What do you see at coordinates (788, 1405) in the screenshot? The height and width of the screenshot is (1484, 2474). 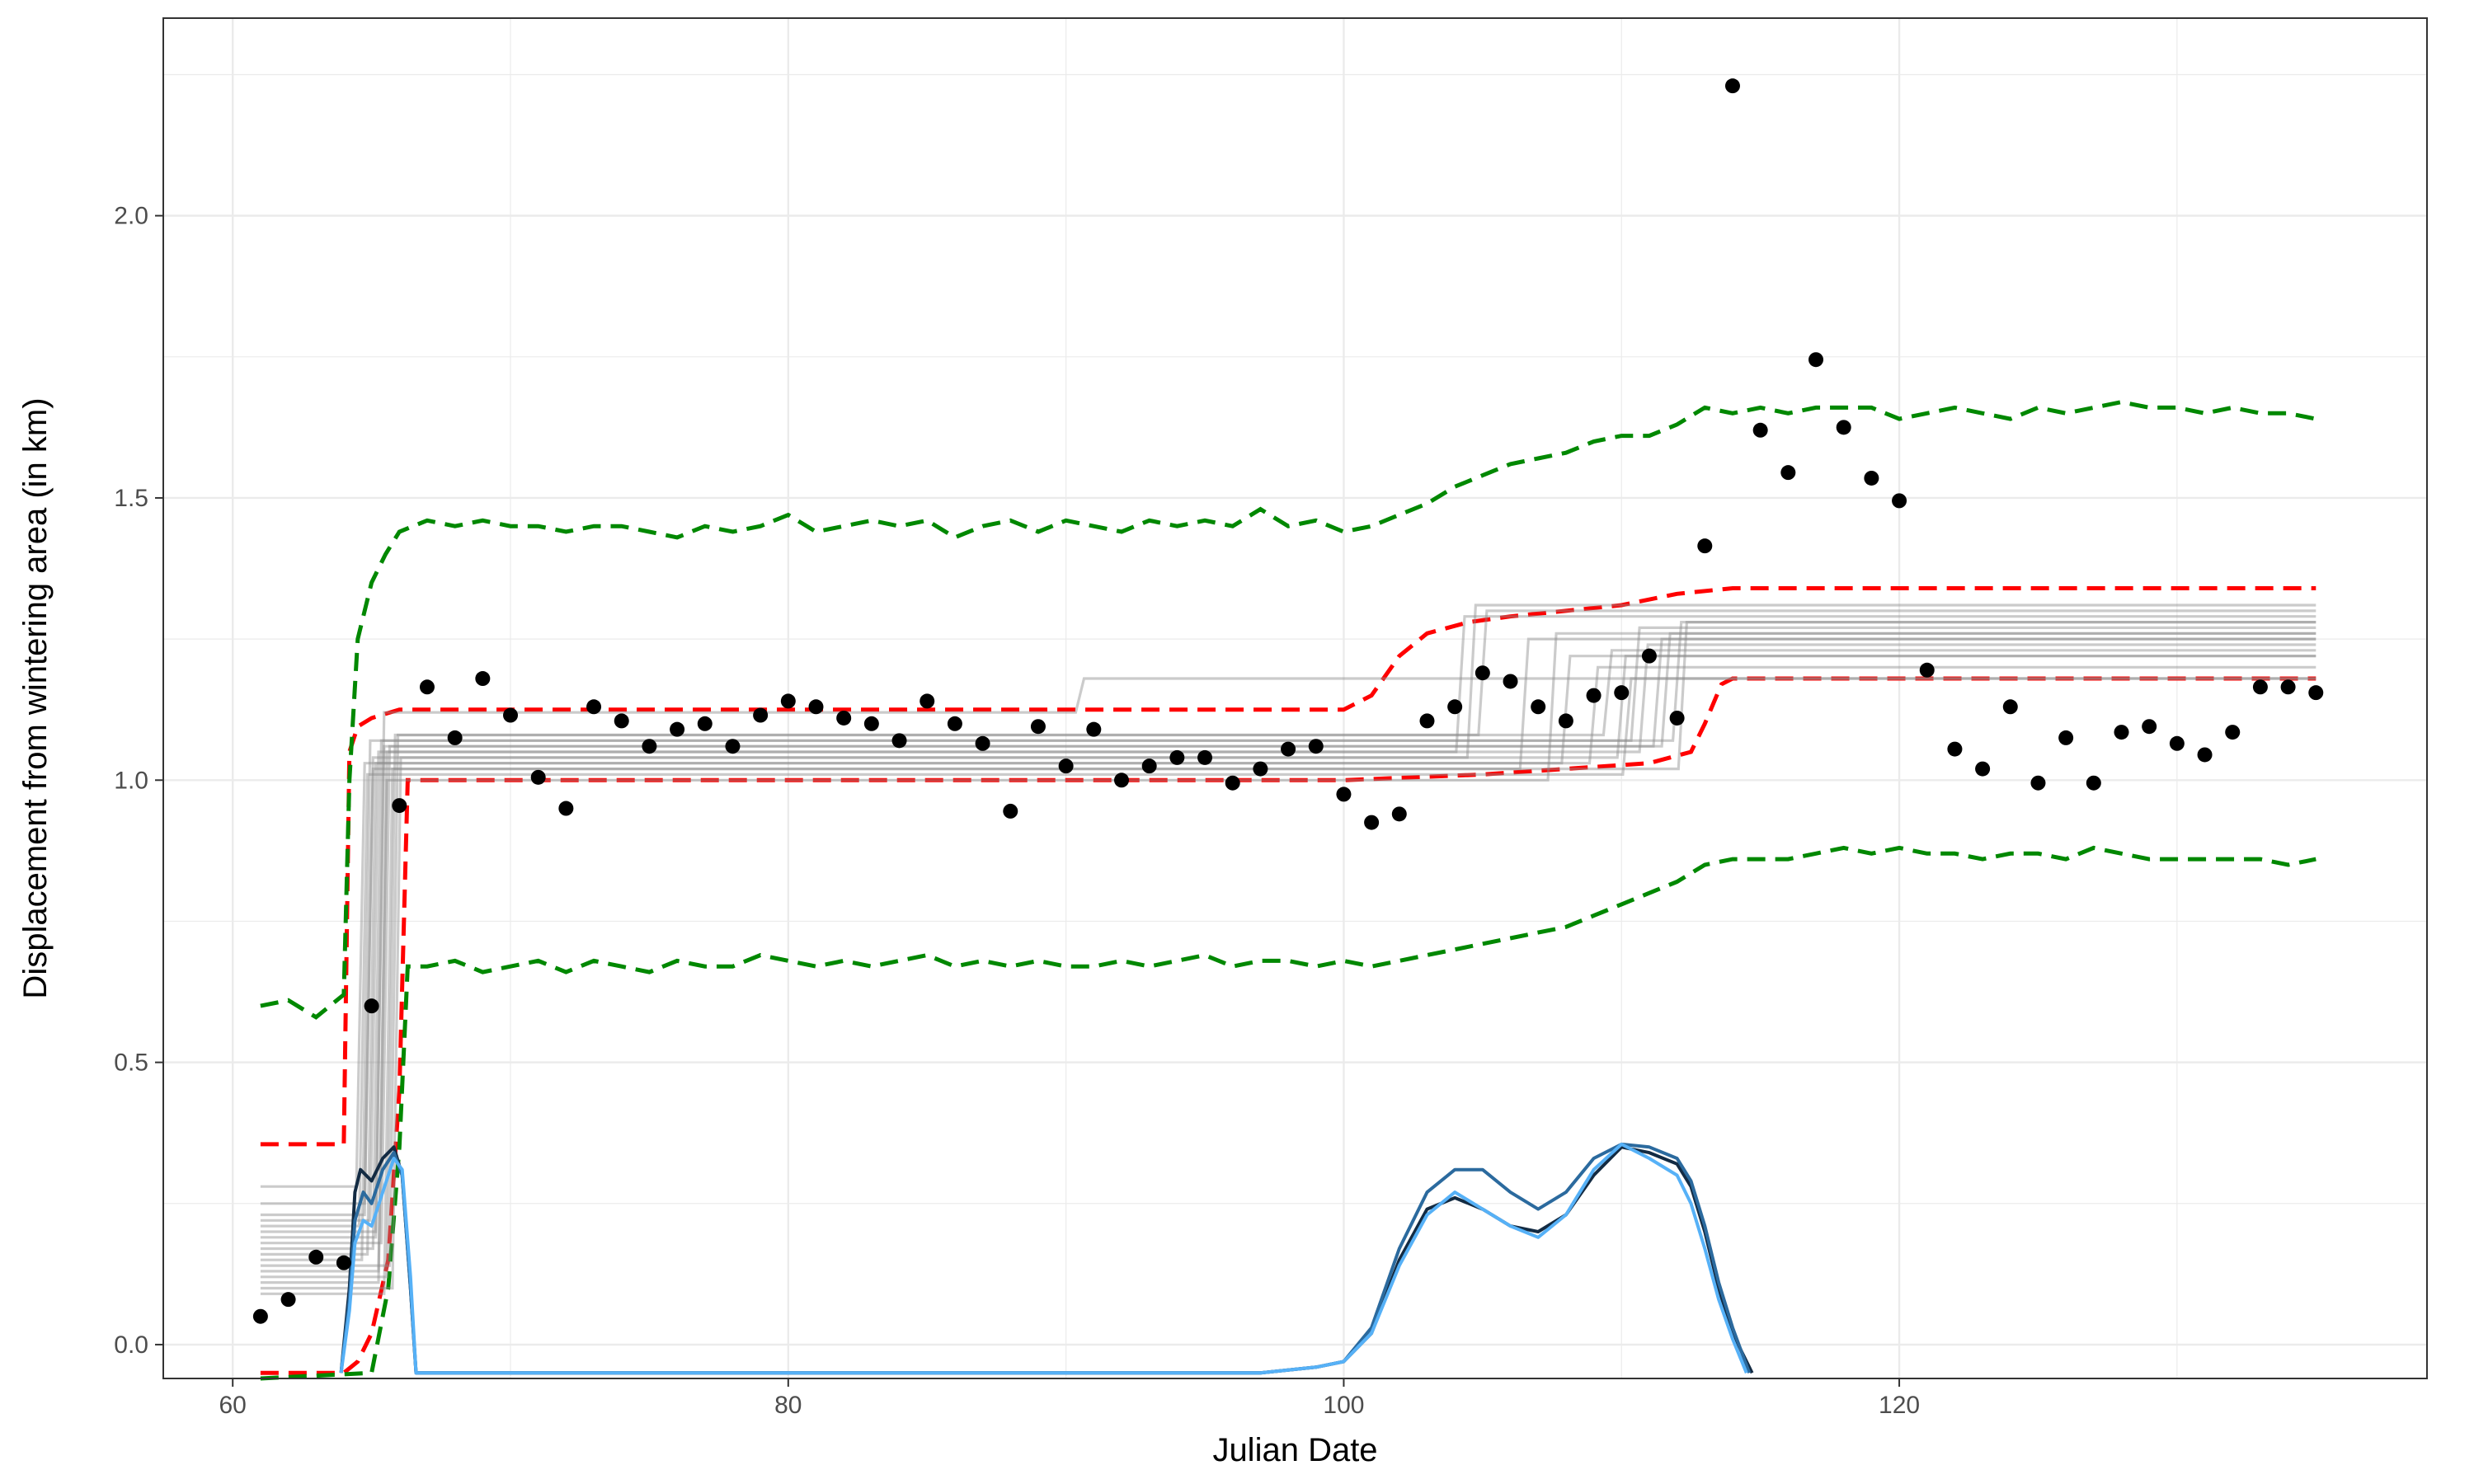 I see `x-tick-label: 80` at bounding box center [788, 1405].